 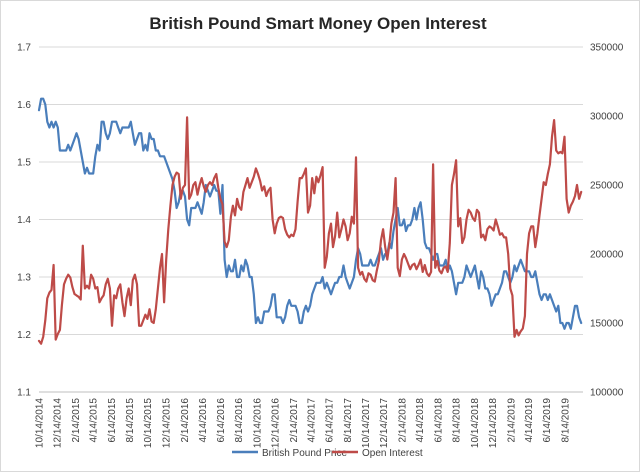 What do you see at coordinates (384, 423) in the screenshot?
I see `x-tick-label: 12/14/2017` at bounding box center [384, 423].